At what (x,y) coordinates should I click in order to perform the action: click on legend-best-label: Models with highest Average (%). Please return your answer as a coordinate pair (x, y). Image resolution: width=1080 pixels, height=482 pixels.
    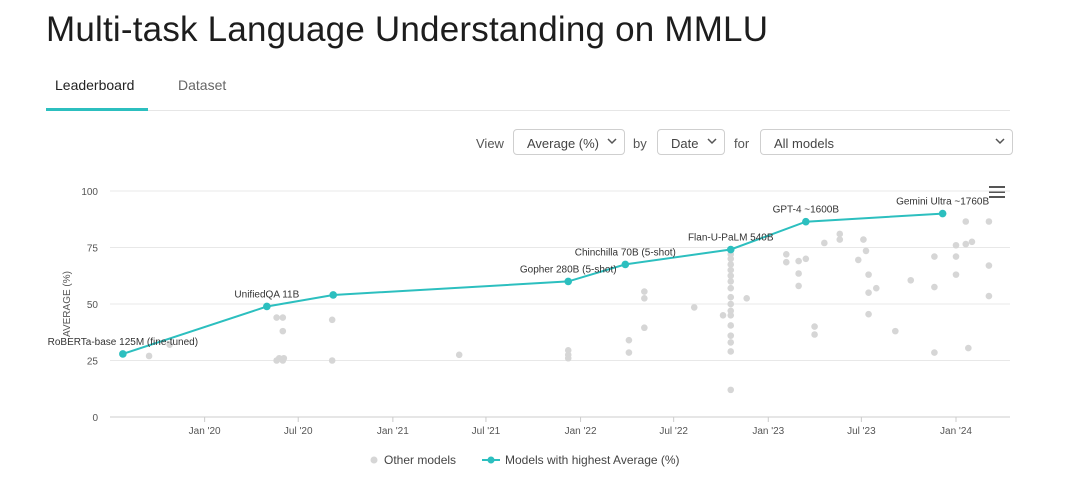
    Looking at the image, I should click on (592, 460).